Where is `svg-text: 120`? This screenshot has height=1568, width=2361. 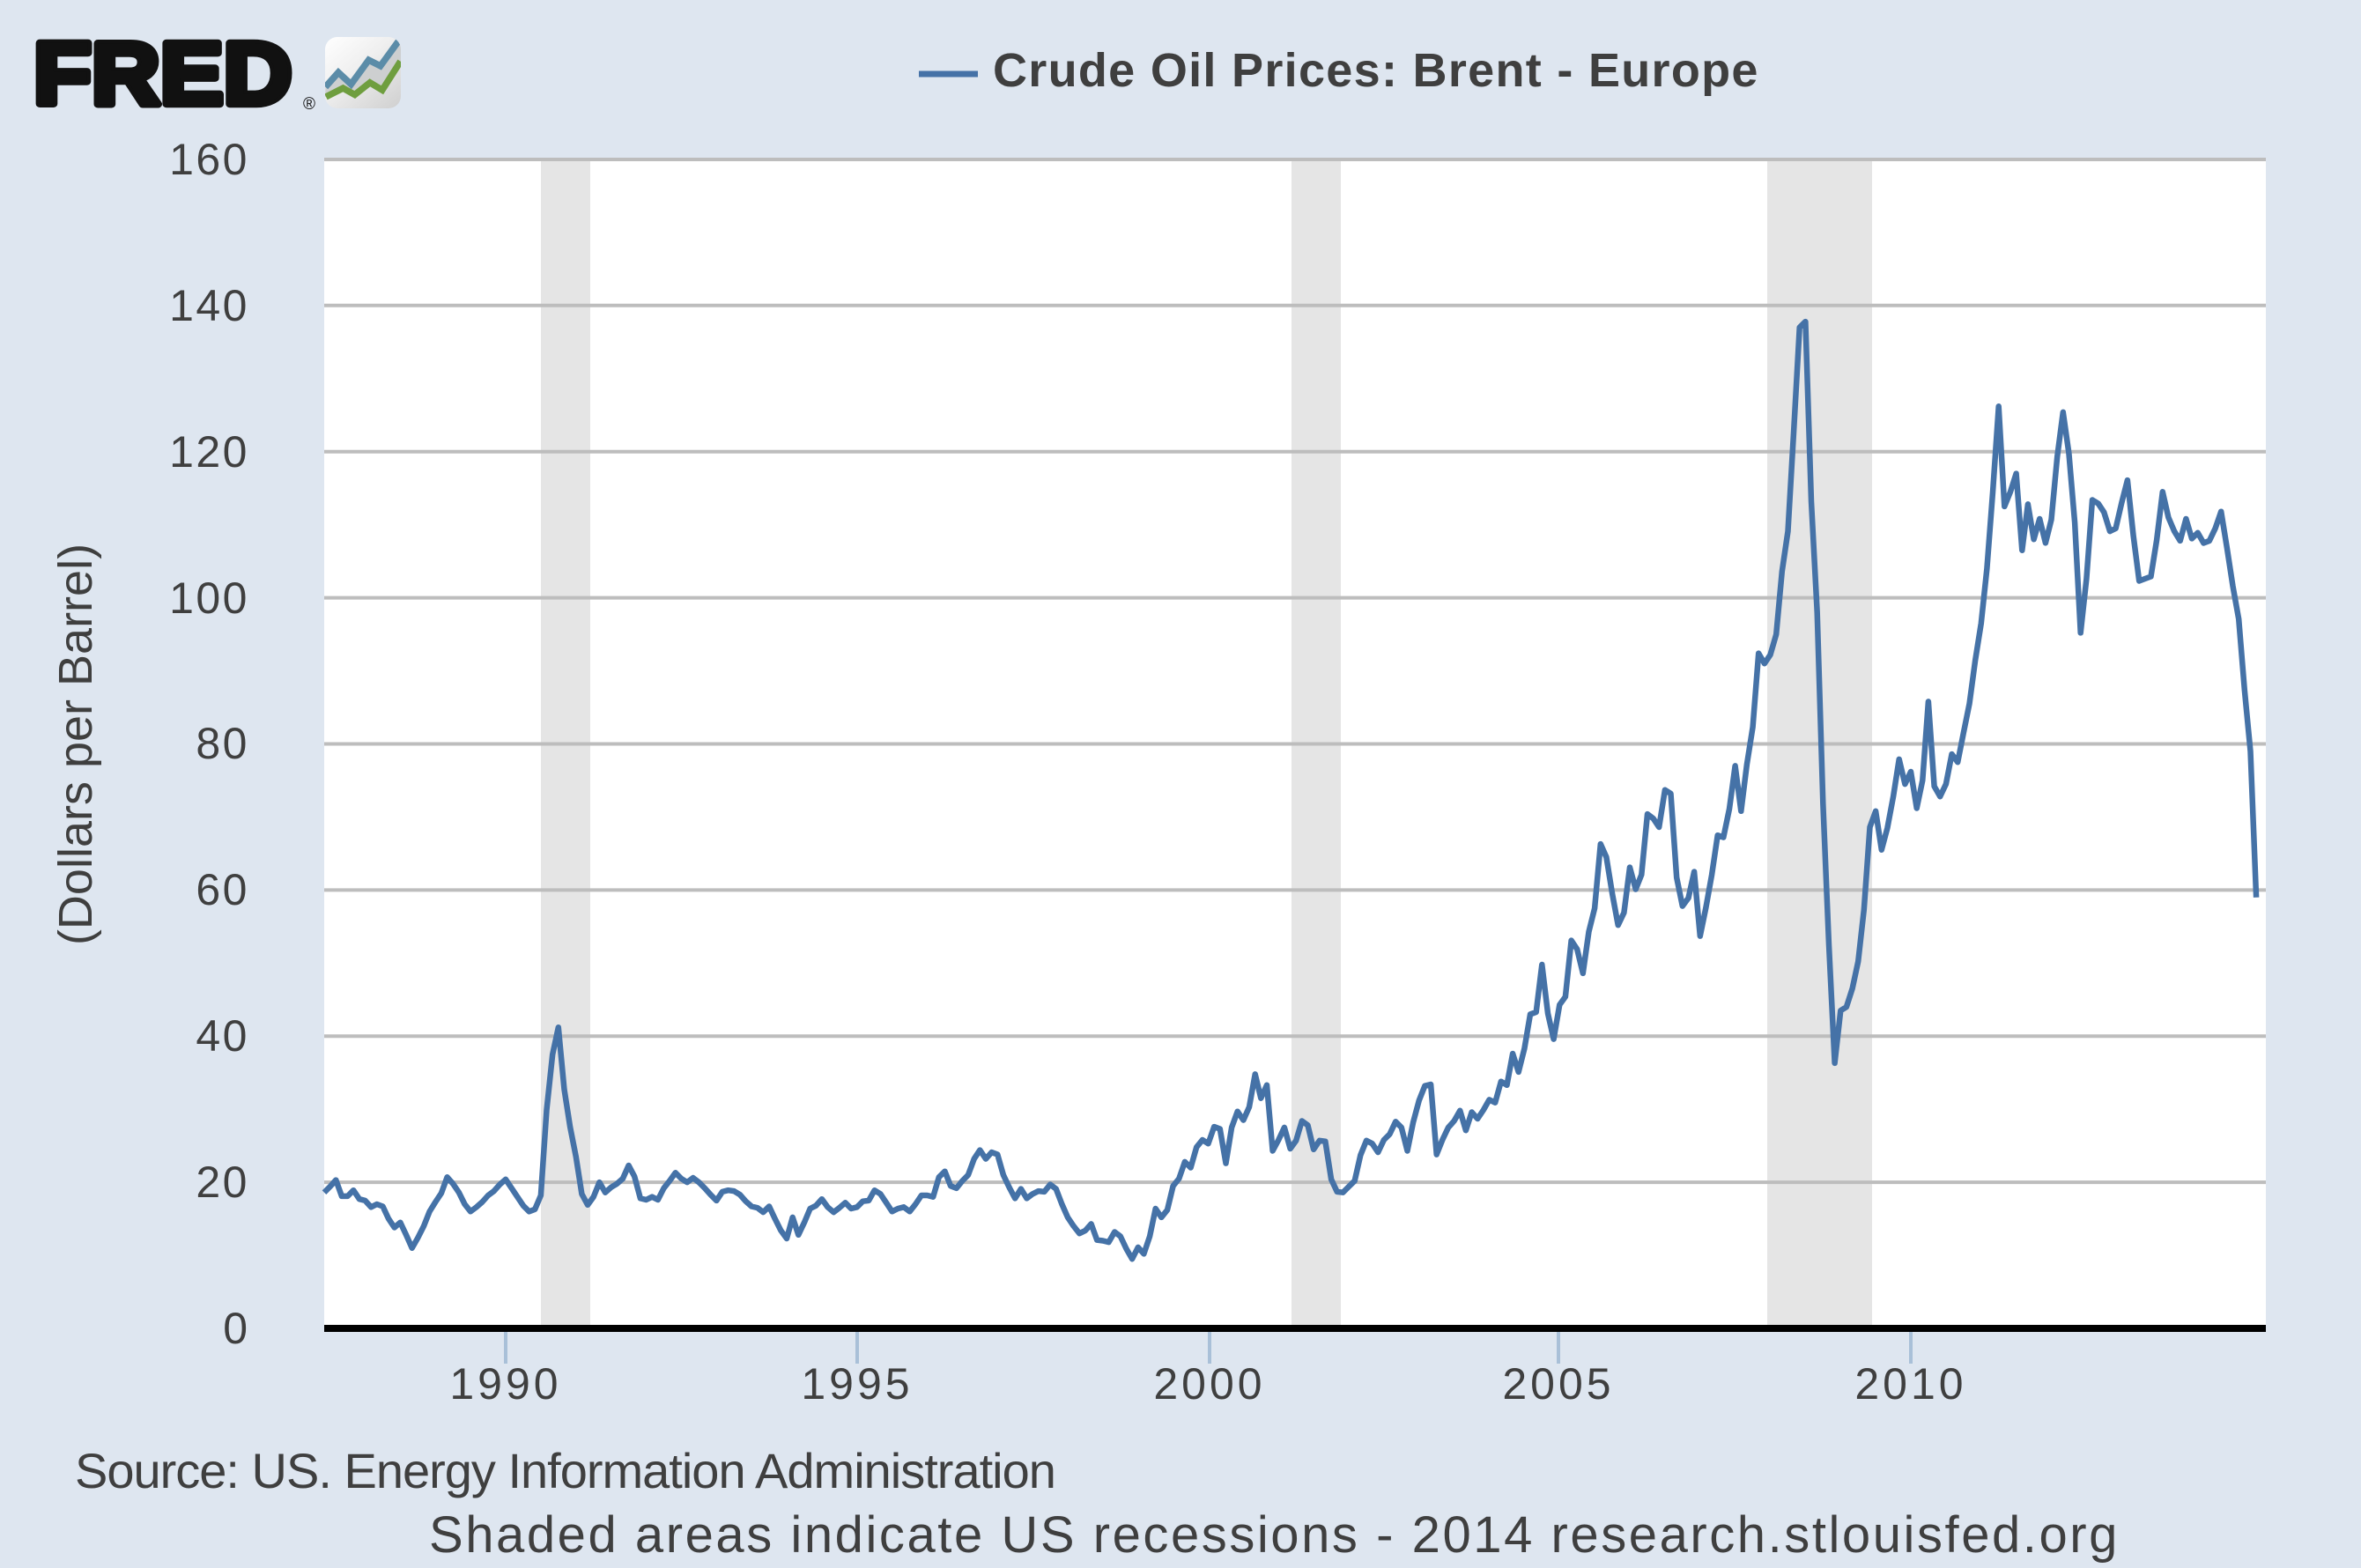
svg-text: 120 is located at coordinates (209, 452).